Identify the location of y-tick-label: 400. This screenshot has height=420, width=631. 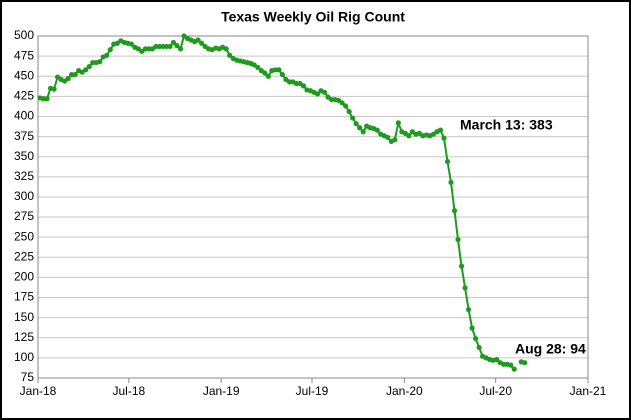
(24, 116).